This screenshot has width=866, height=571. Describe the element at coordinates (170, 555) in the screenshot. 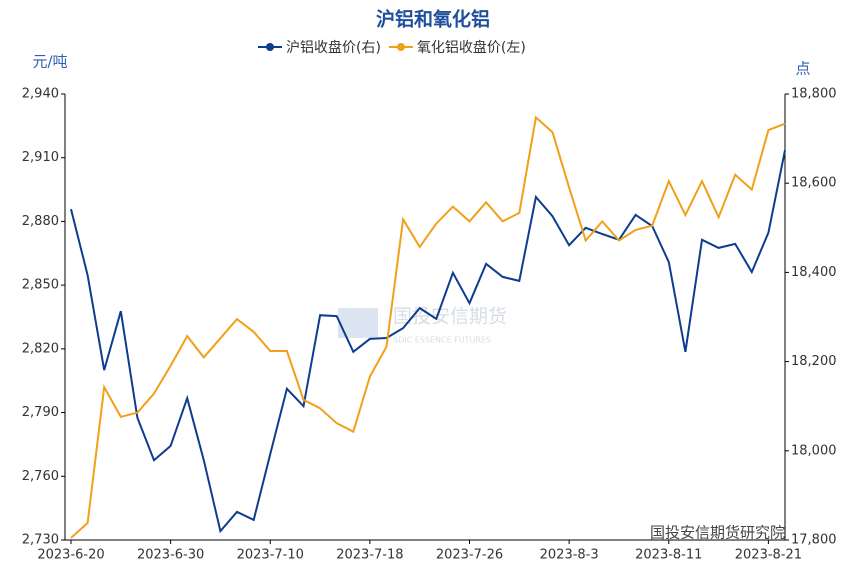

I see `x-tick-label: 2023-6-30` at that location.